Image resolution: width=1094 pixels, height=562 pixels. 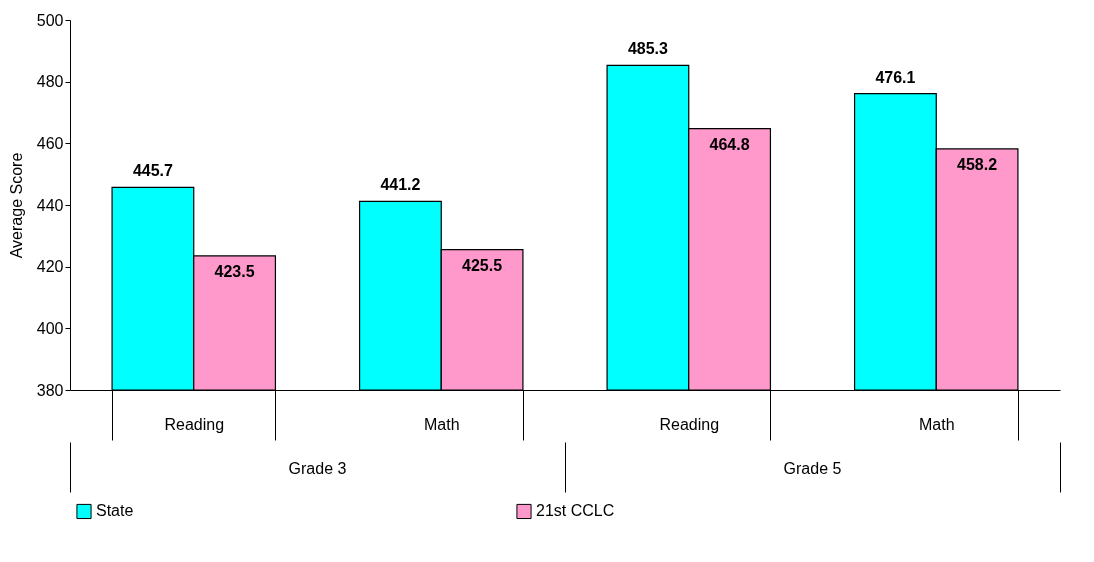 What do you see at coordinates (575, 511) in the screenshot?
I see `legend-label: 21st CCLC` at bounding box center [575, 511].